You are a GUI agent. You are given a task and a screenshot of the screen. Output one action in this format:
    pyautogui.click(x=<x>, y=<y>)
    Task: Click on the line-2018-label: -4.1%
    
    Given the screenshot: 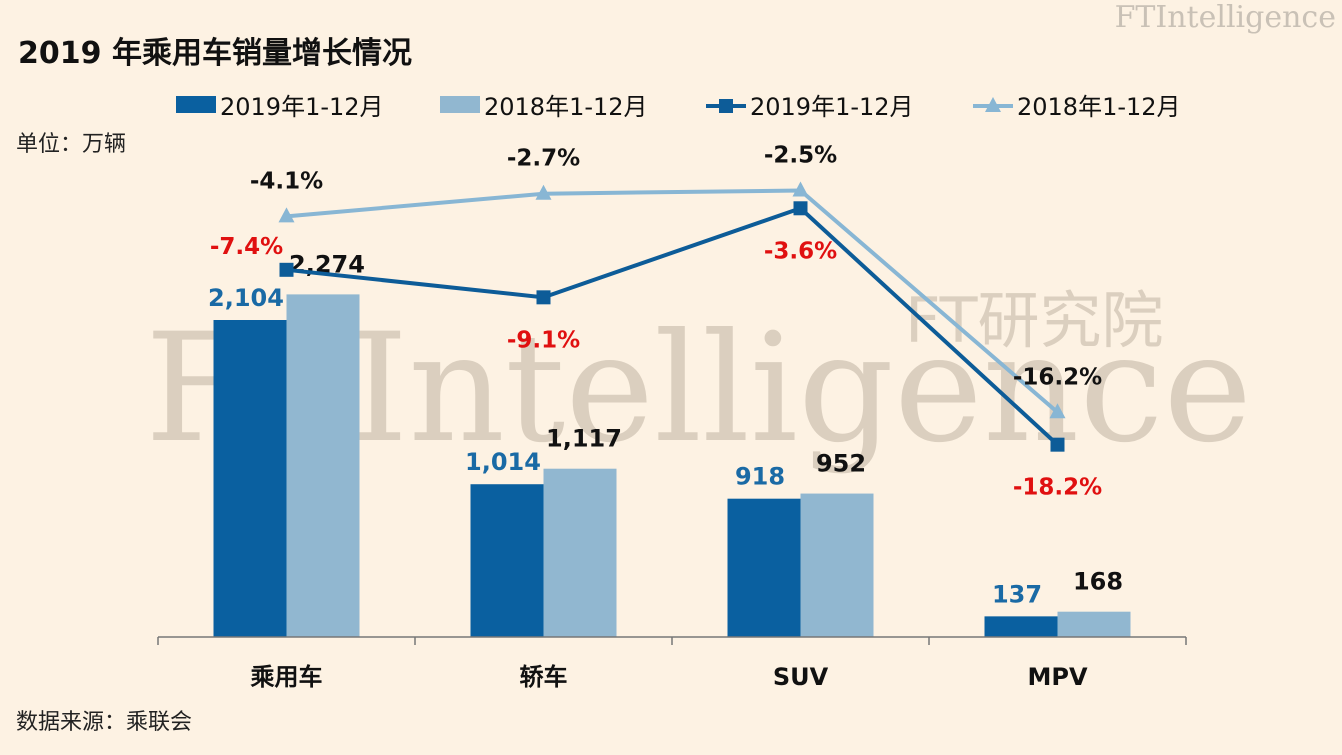 What is the action you would take?
    pyautogui.click(x=286, y=181)
    